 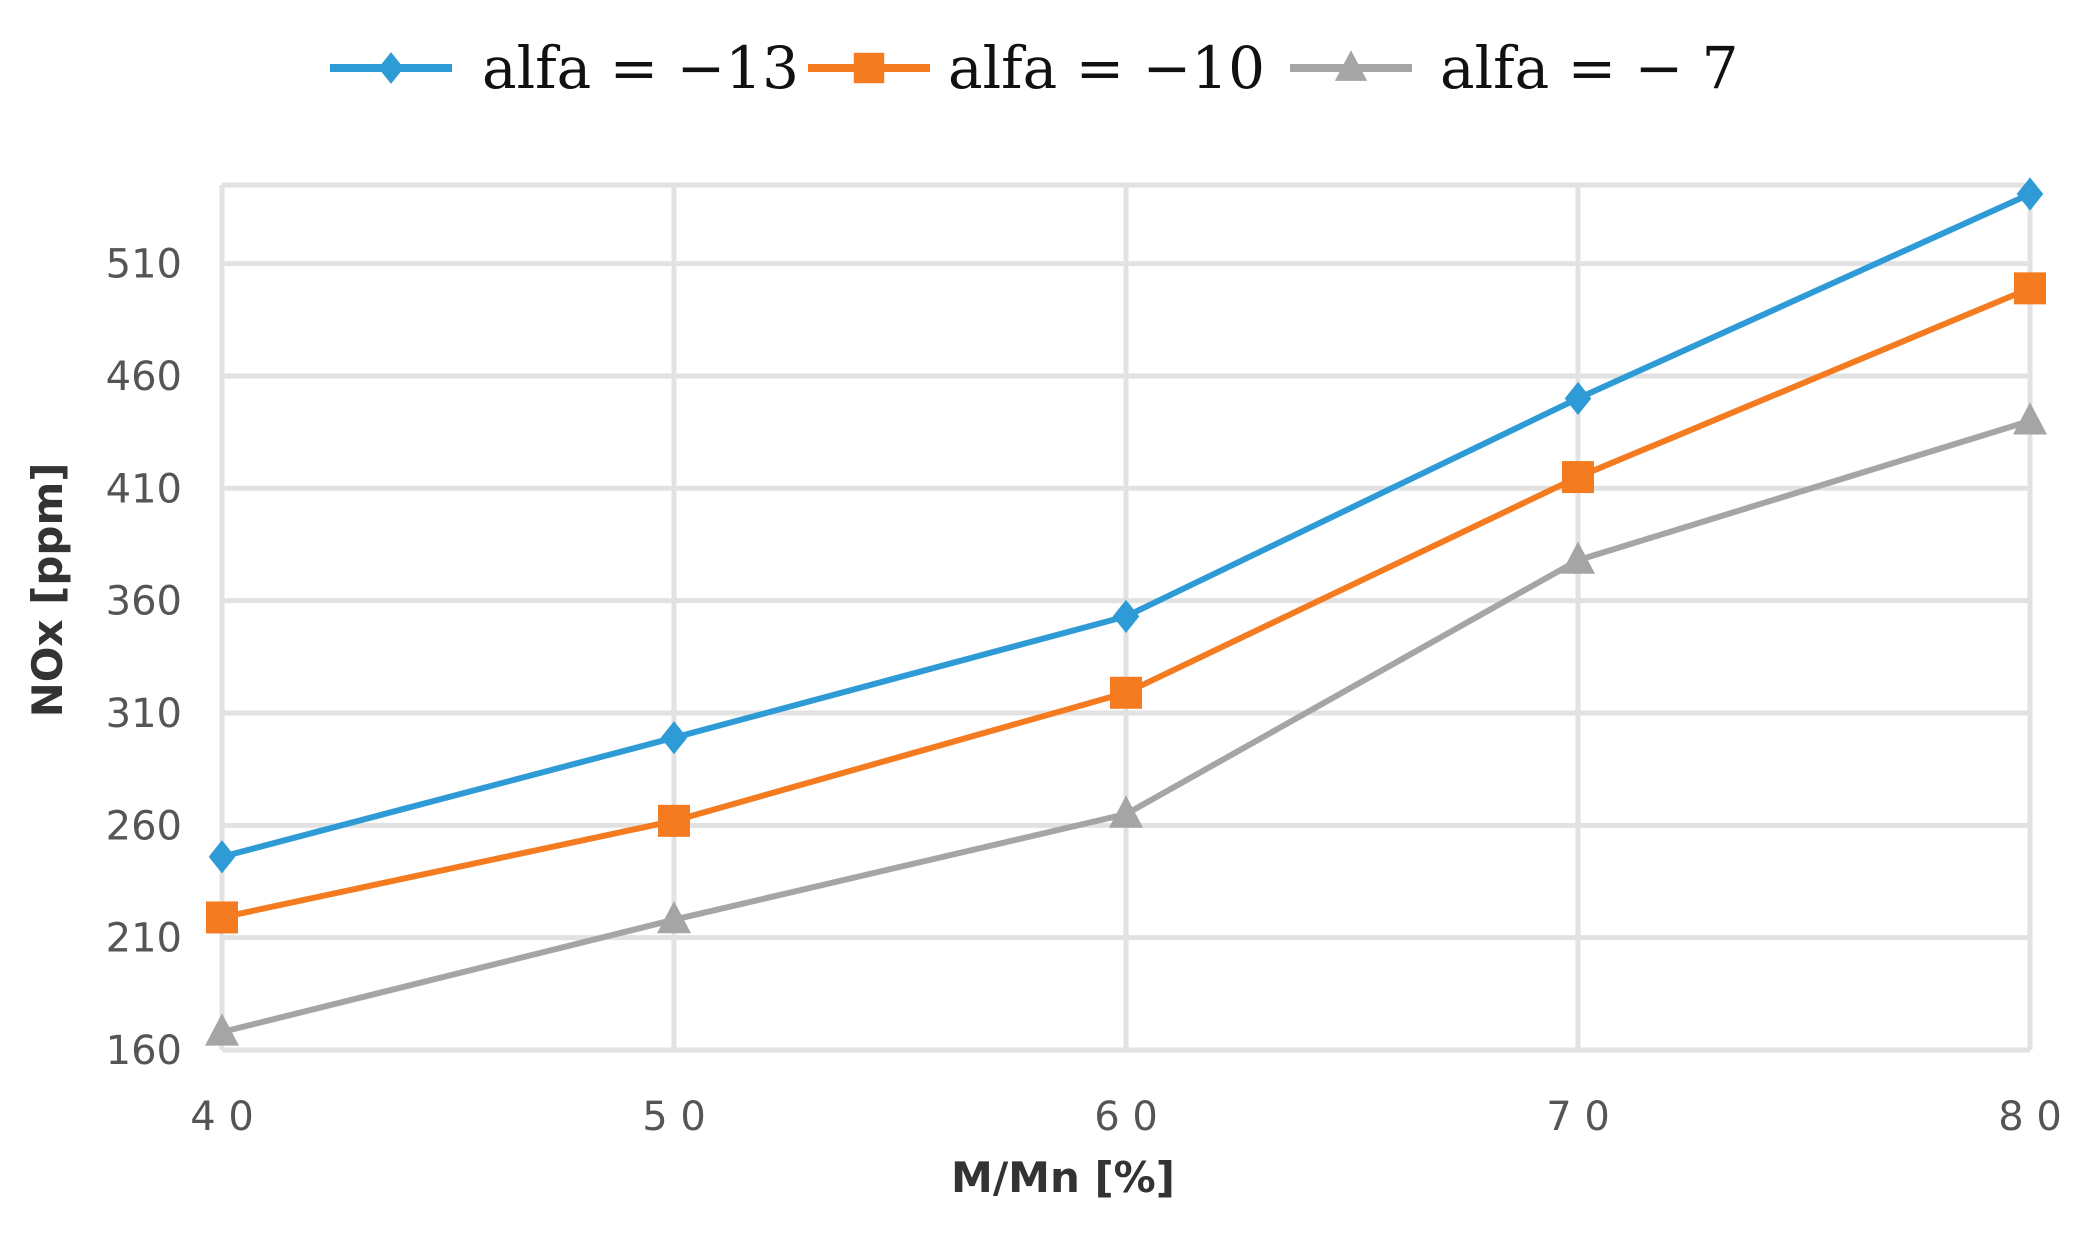 What do you see at coordinates (144, 489) in the screenshot?
I see `y-tick-label: 410` at bounding box center [144, 489].